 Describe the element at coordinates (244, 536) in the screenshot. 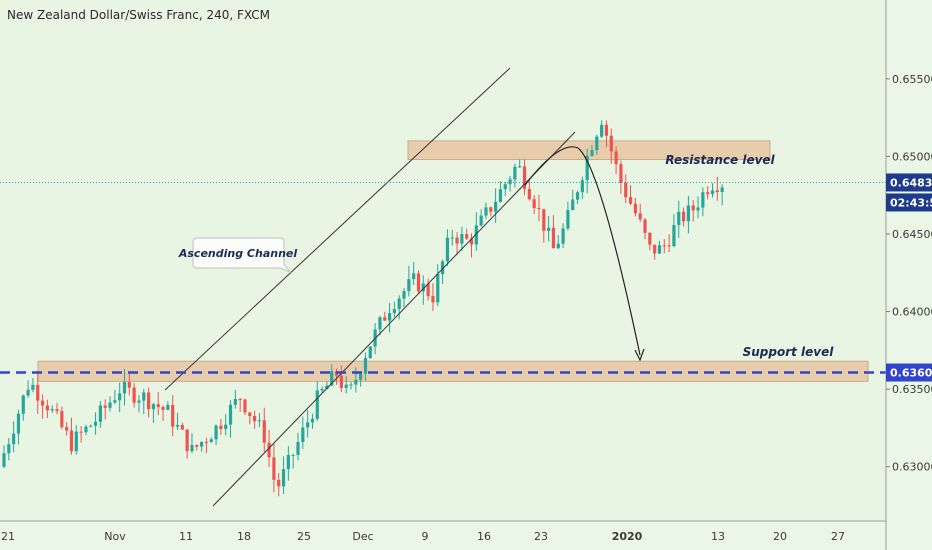

I see `x-tick-label: 18` at that location.